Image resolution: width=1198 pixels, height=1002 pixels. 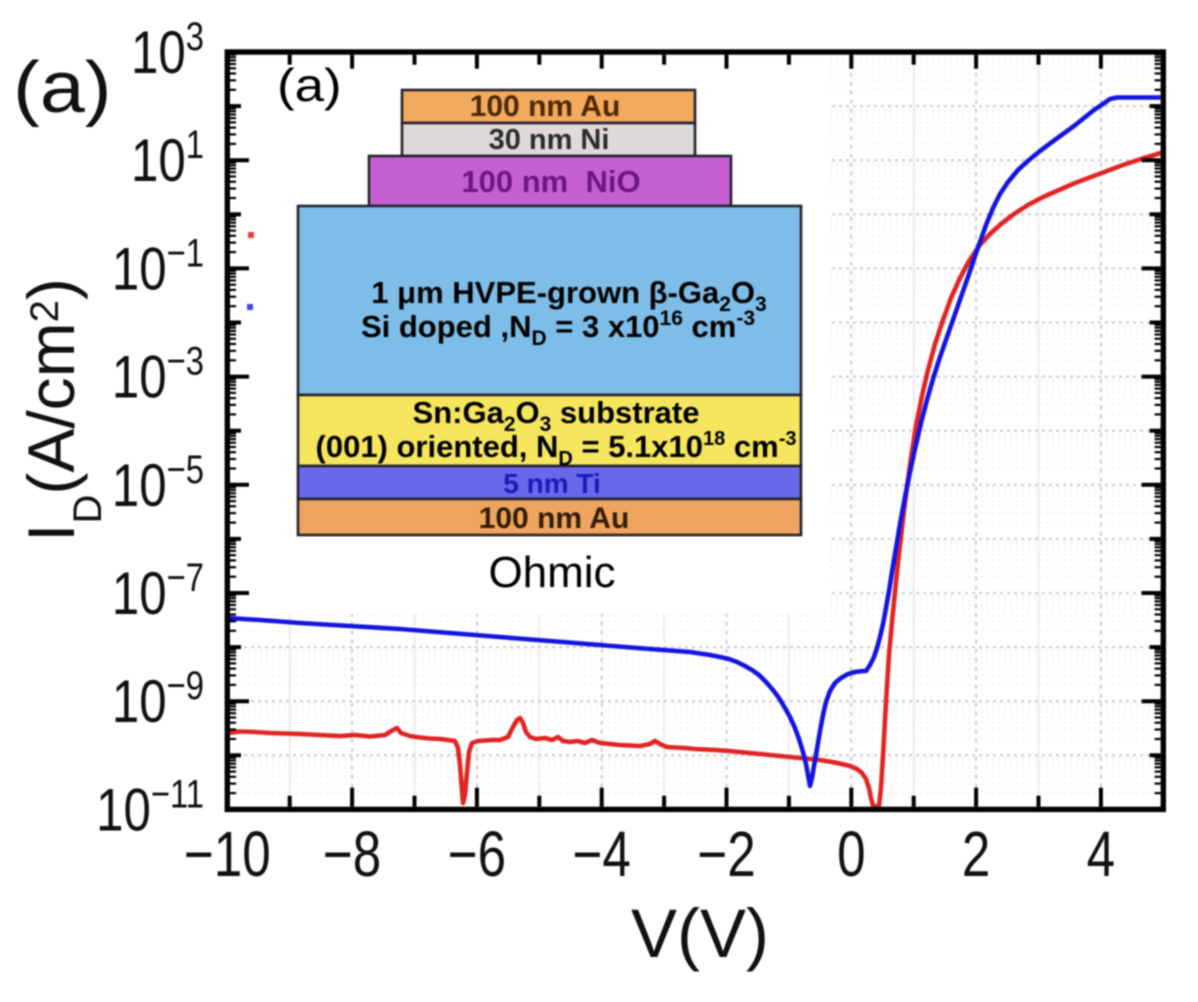 I want to click on svg-text: 0, so click(x=851, y=855).